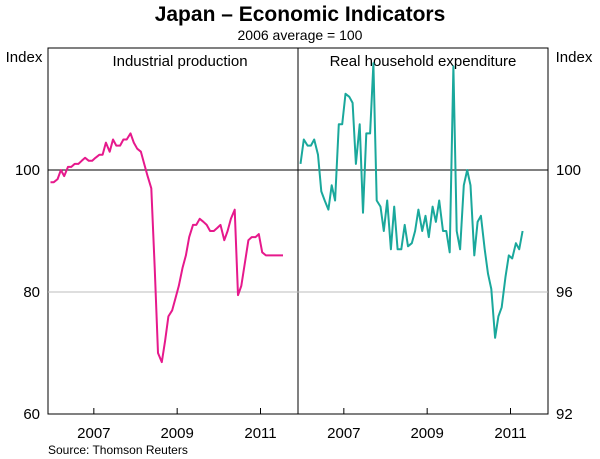 The width and height of the screenshot is (600, 459). Describe the element at coordinates (510, 433) in the screenshot. I see `x-tick-label-right-2011: 2011` at that location.